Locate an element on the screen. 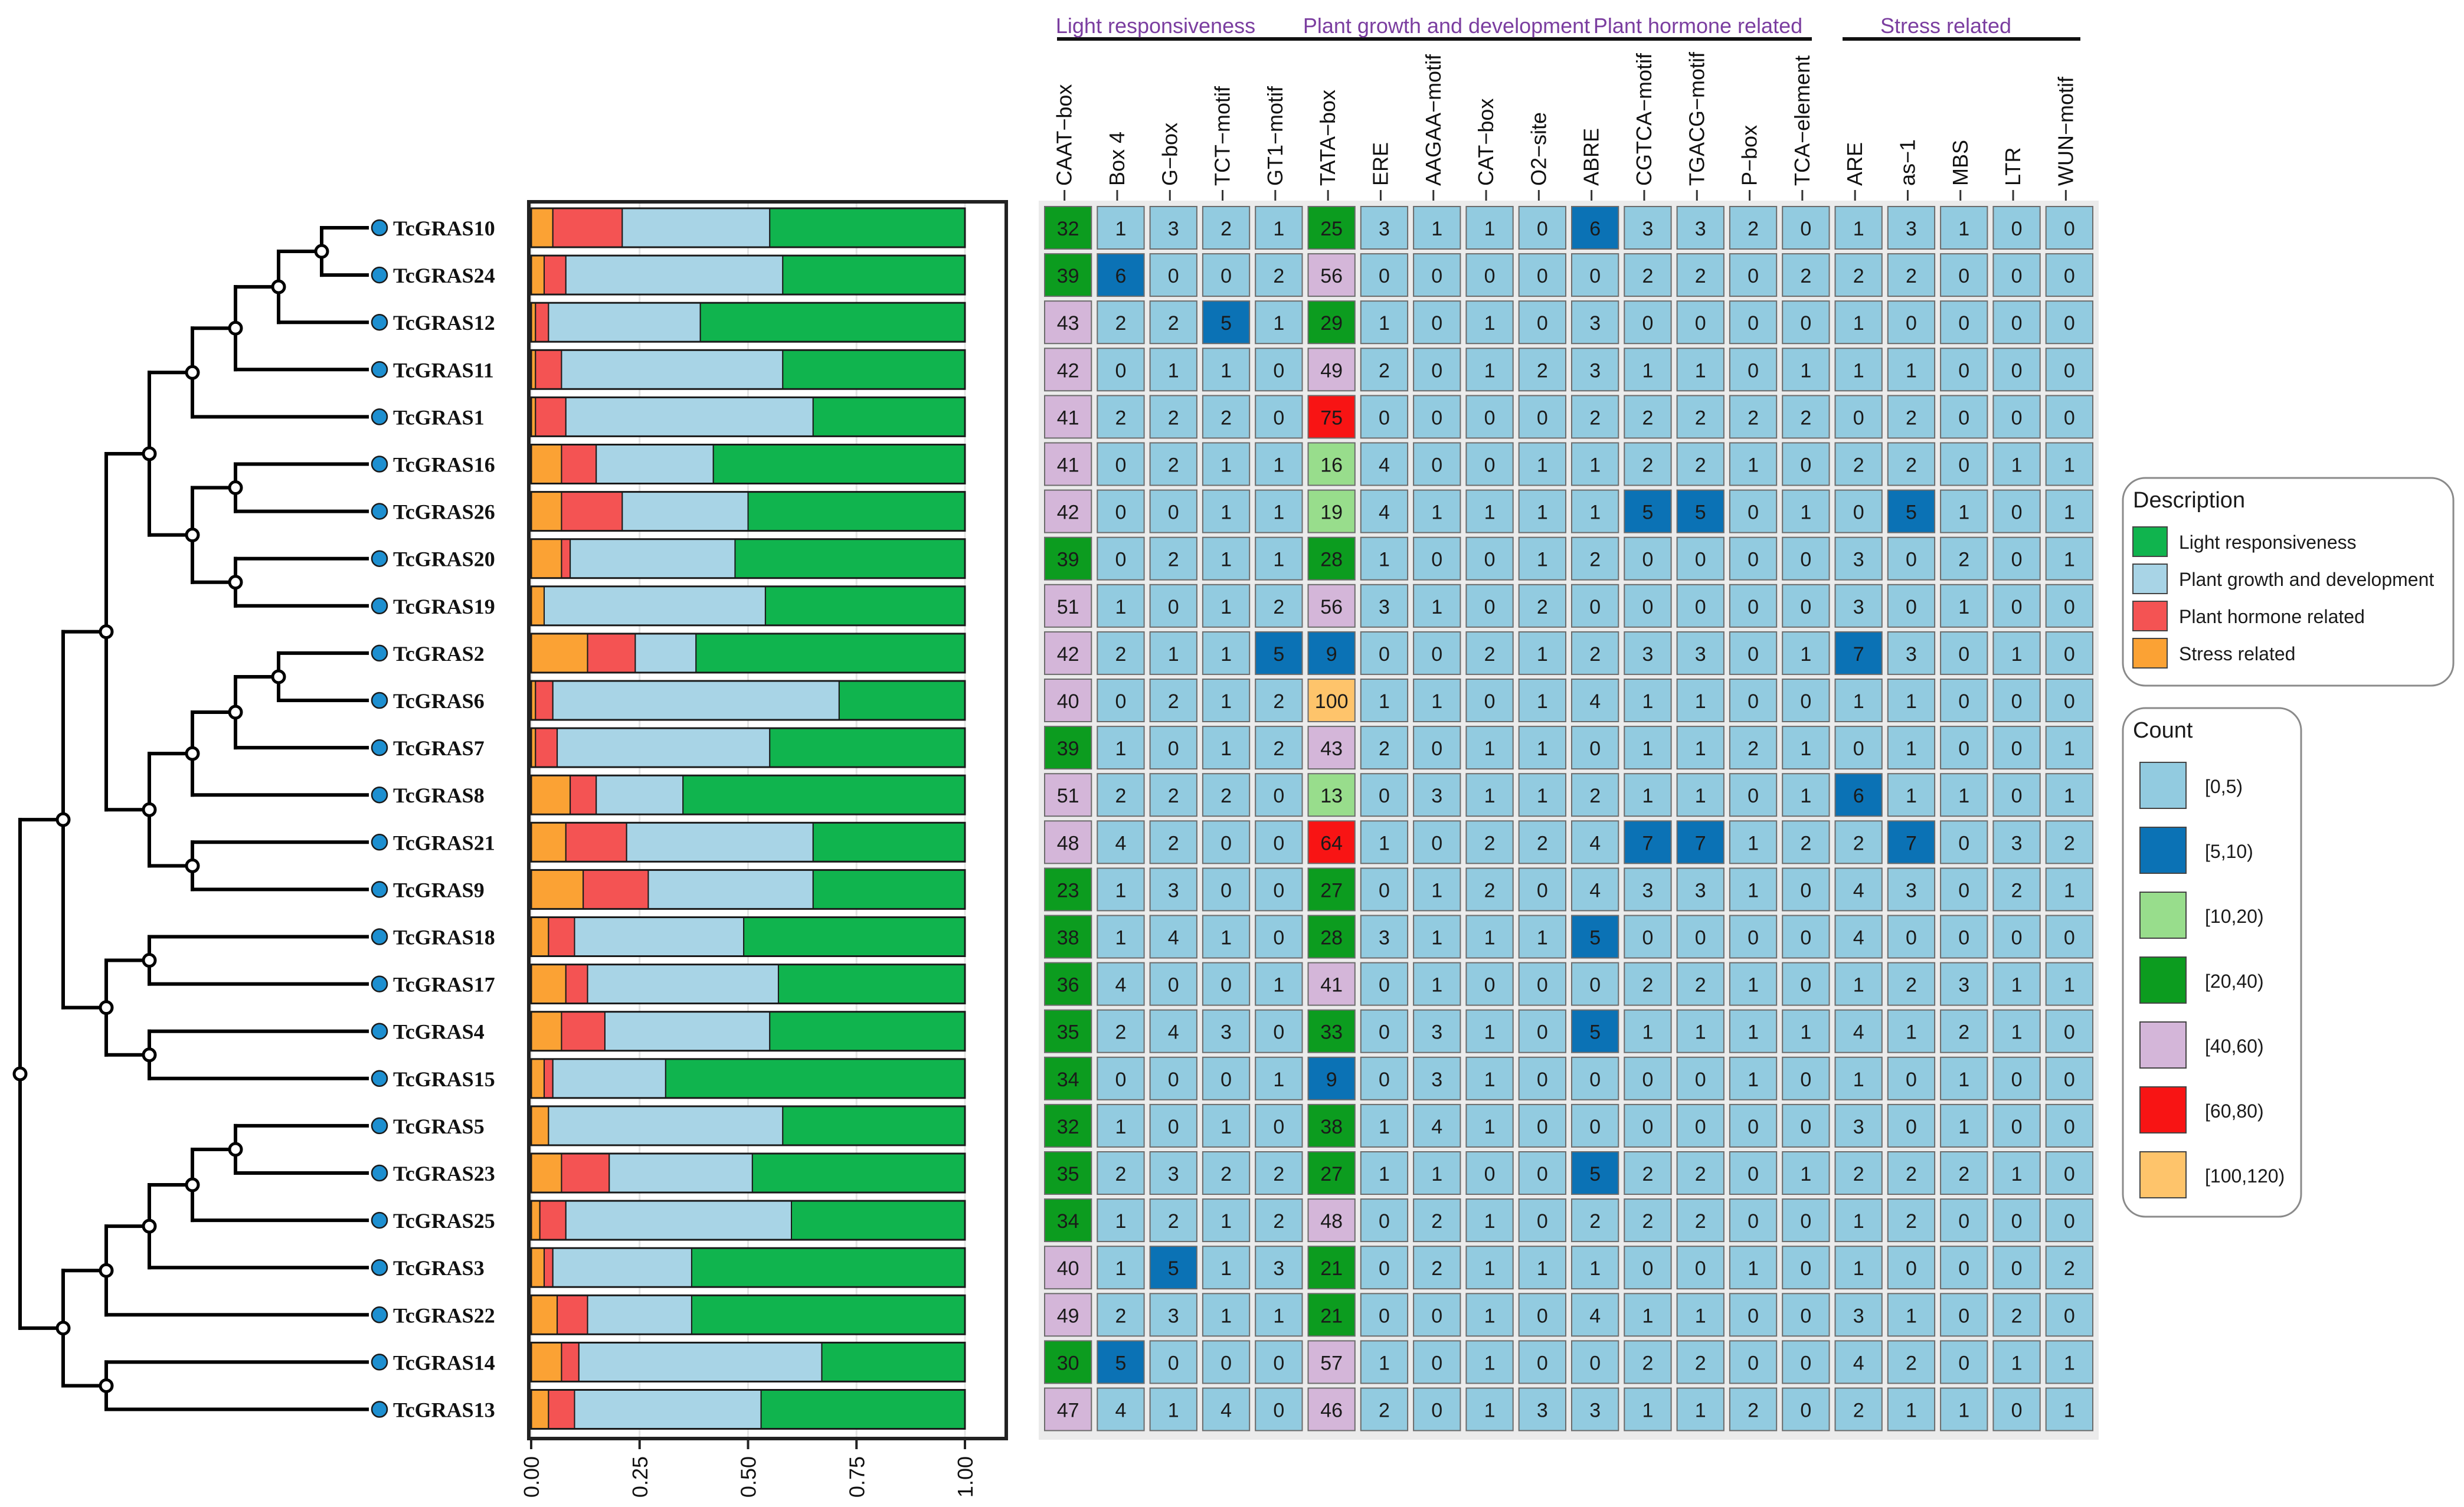  heatmap-cell-value: 3 is located at coordinates (1437, 1032).